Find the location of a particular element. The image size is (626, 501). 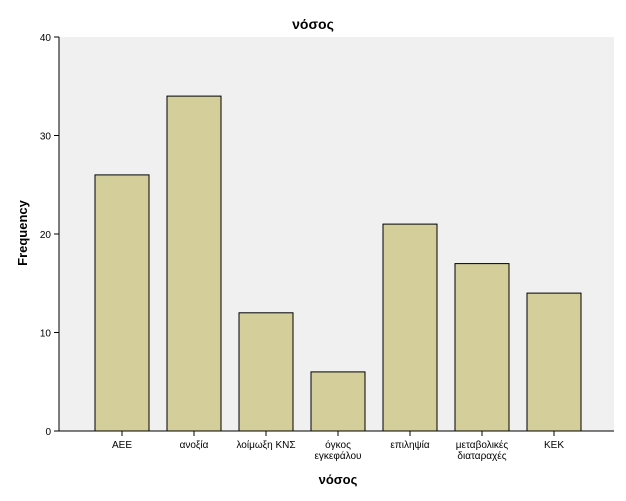

x-tick-label-line: ΑΕΕ is located at coordinates (122, 445).